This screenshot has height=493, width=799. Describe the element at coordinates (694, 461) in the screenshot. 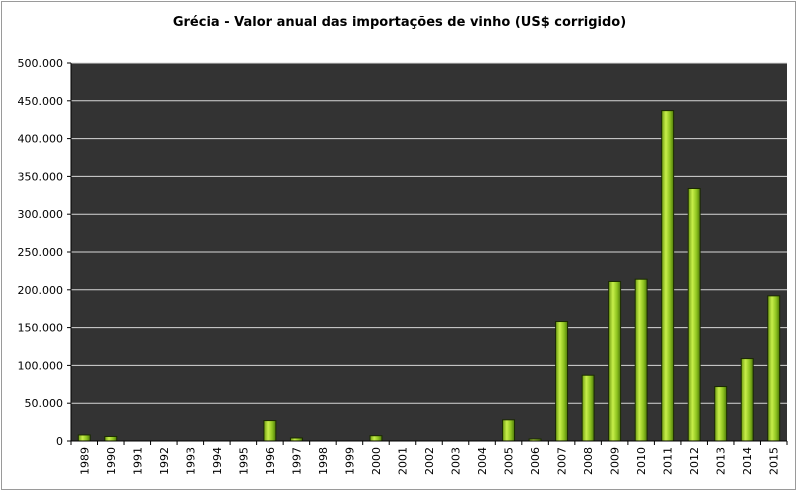

I see `x-tick-label: 2012` at that location.